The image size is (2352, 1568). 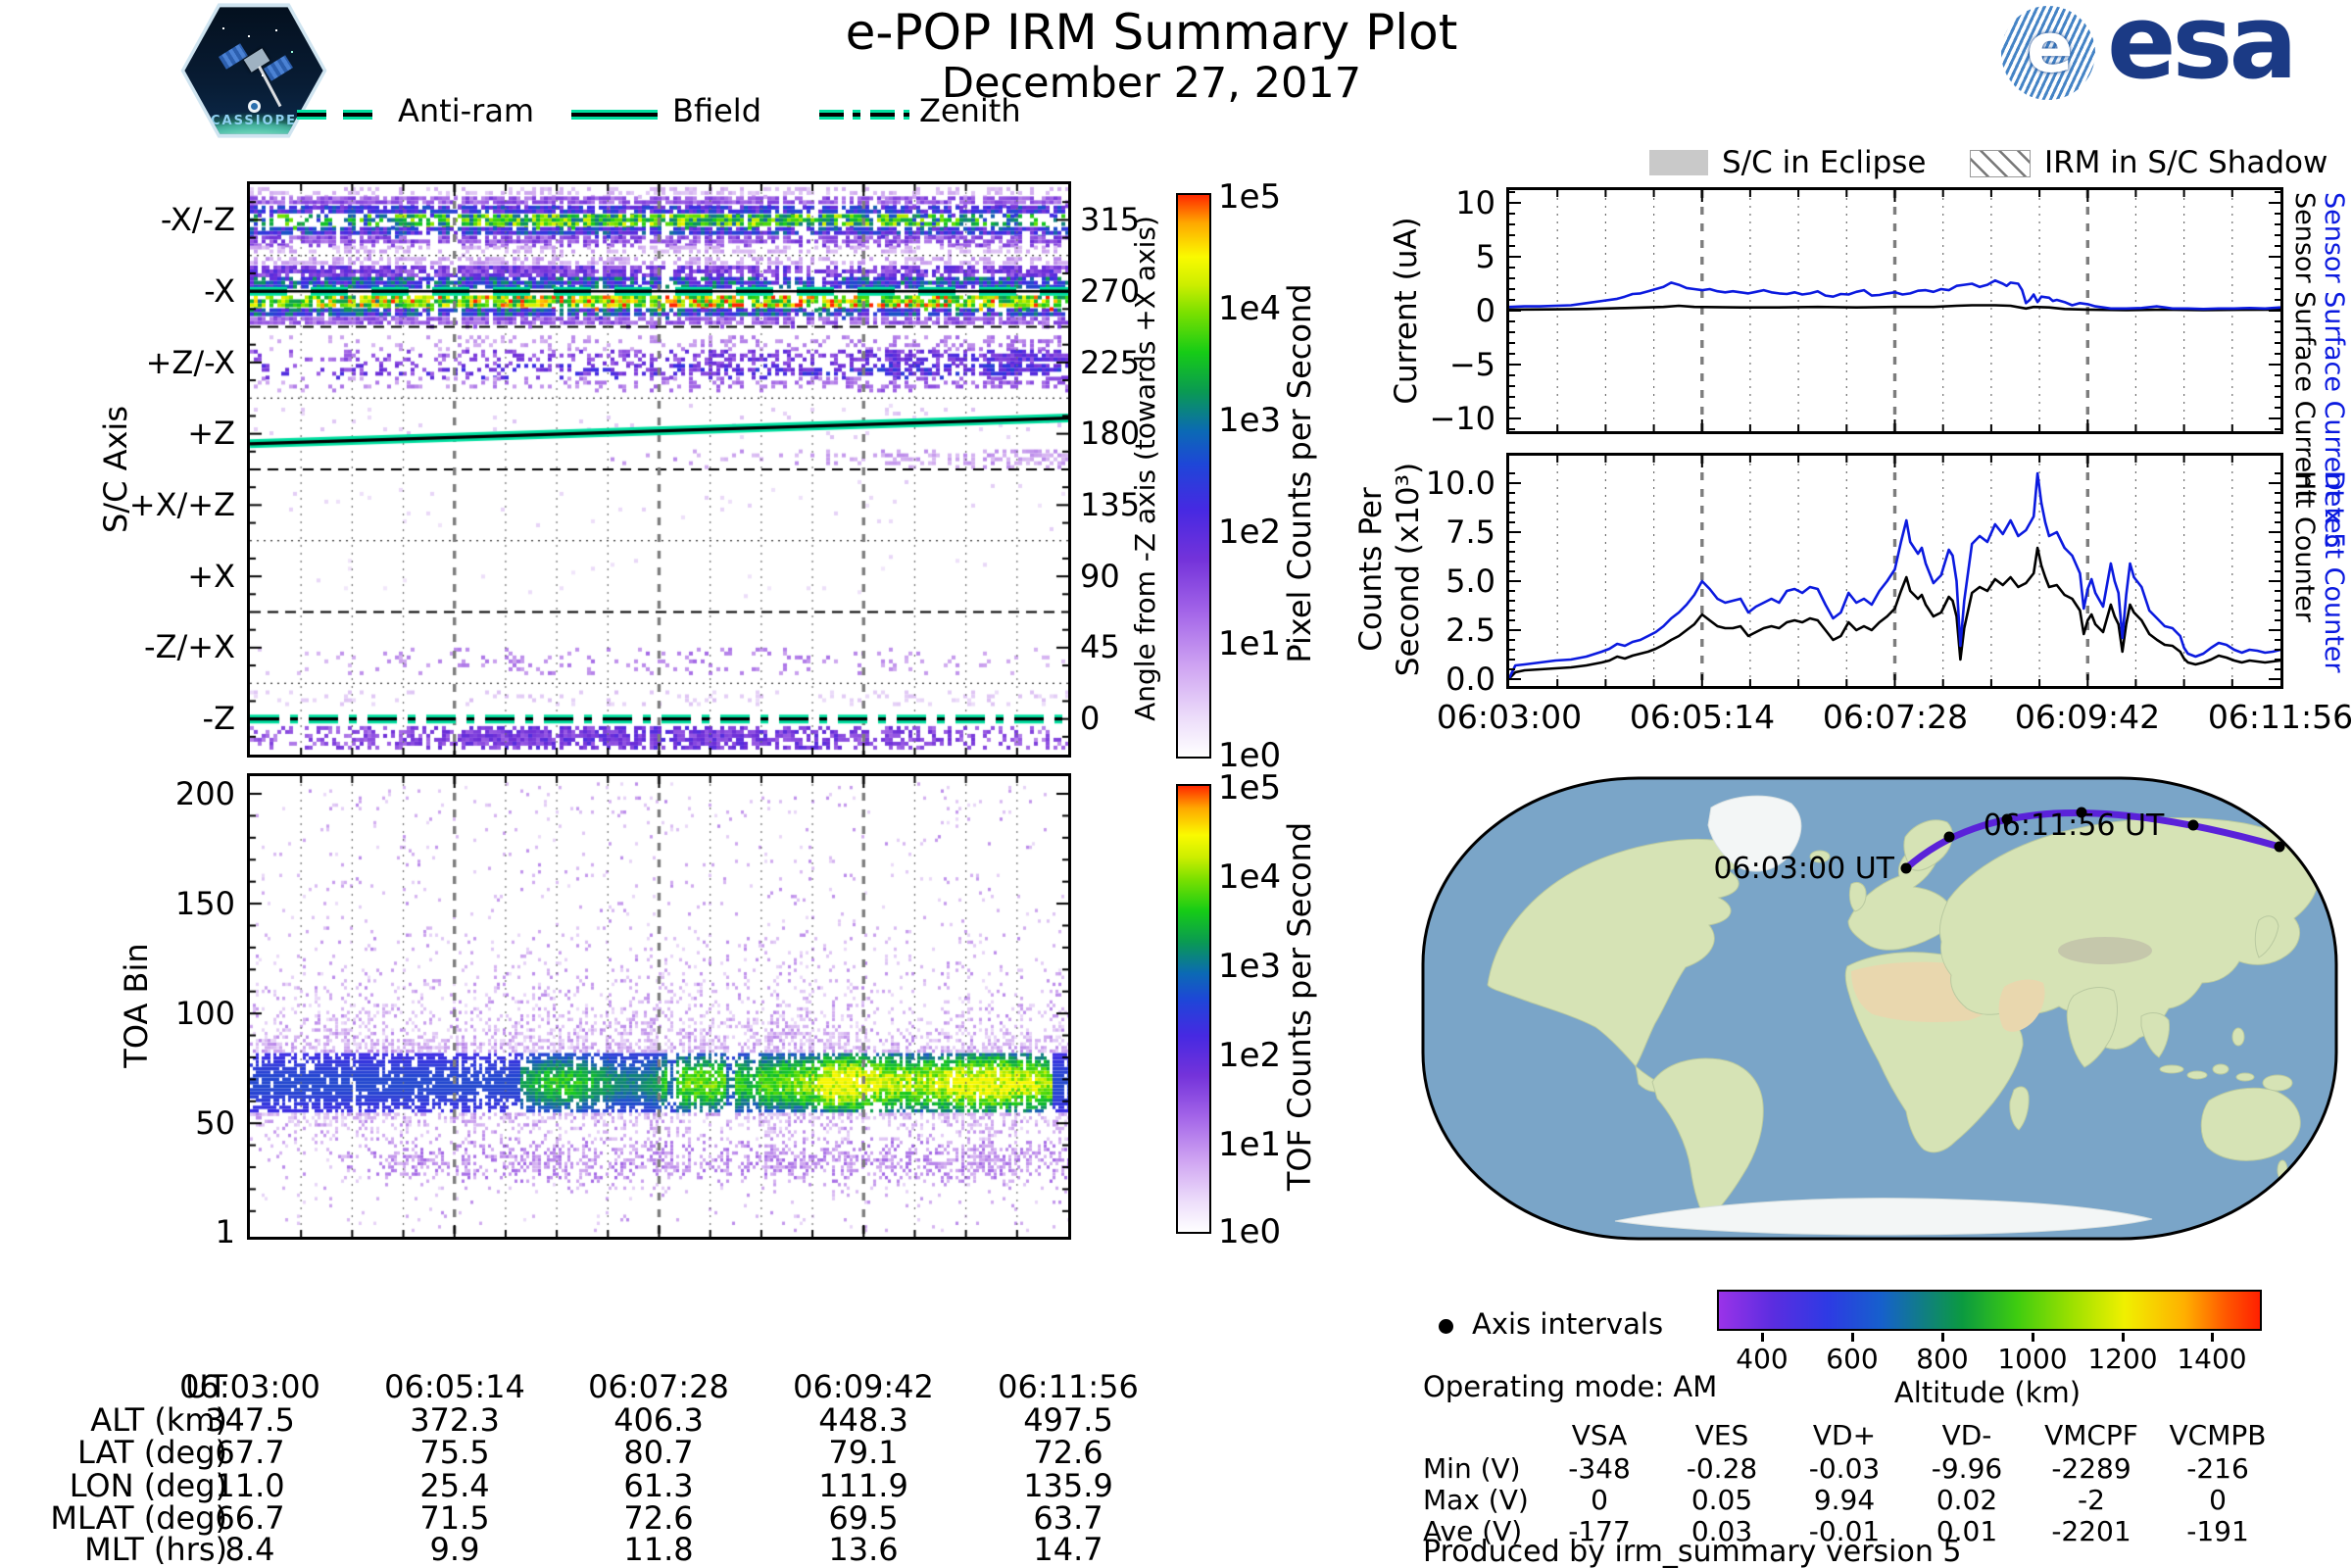 I want to click on counts-ytick: 0.0, so click(x=1470, y=679).